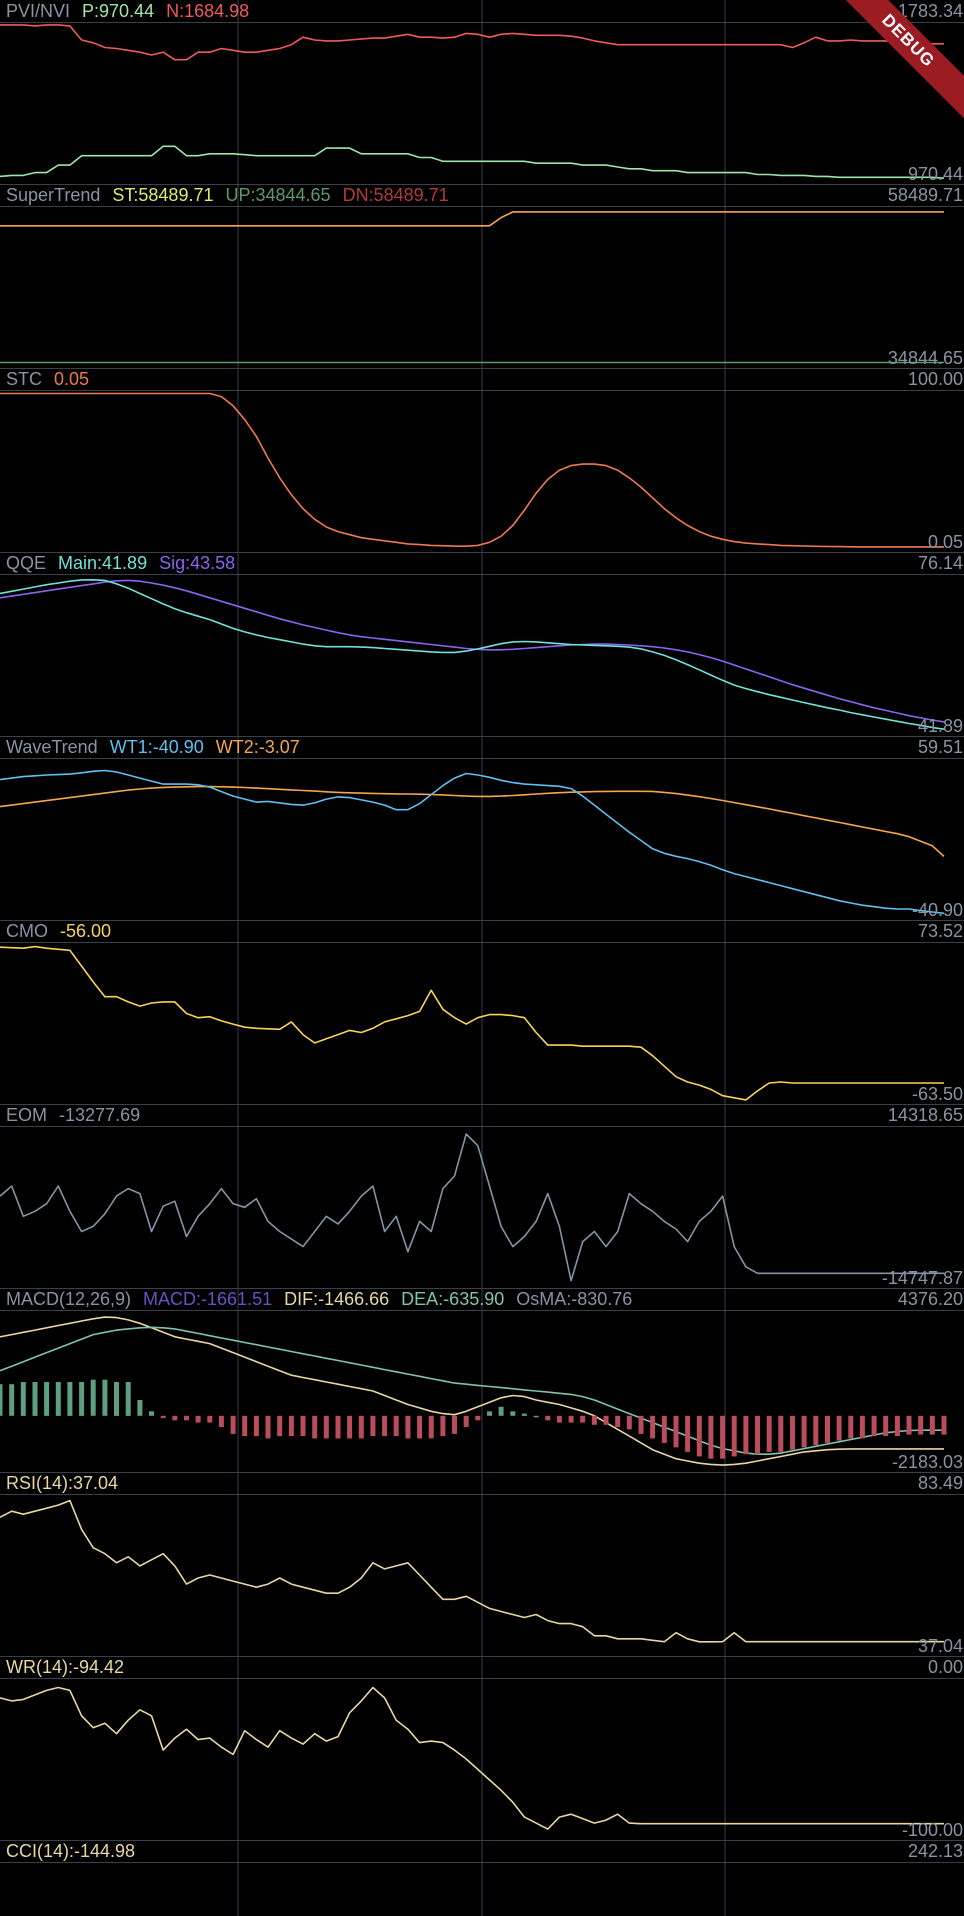 The image size is (964, 1916). What do you see at coordinates (940, 747) in the screenshot?
I see `wavetrend-axis-top: 59.51` at bounding box center [940, 747].